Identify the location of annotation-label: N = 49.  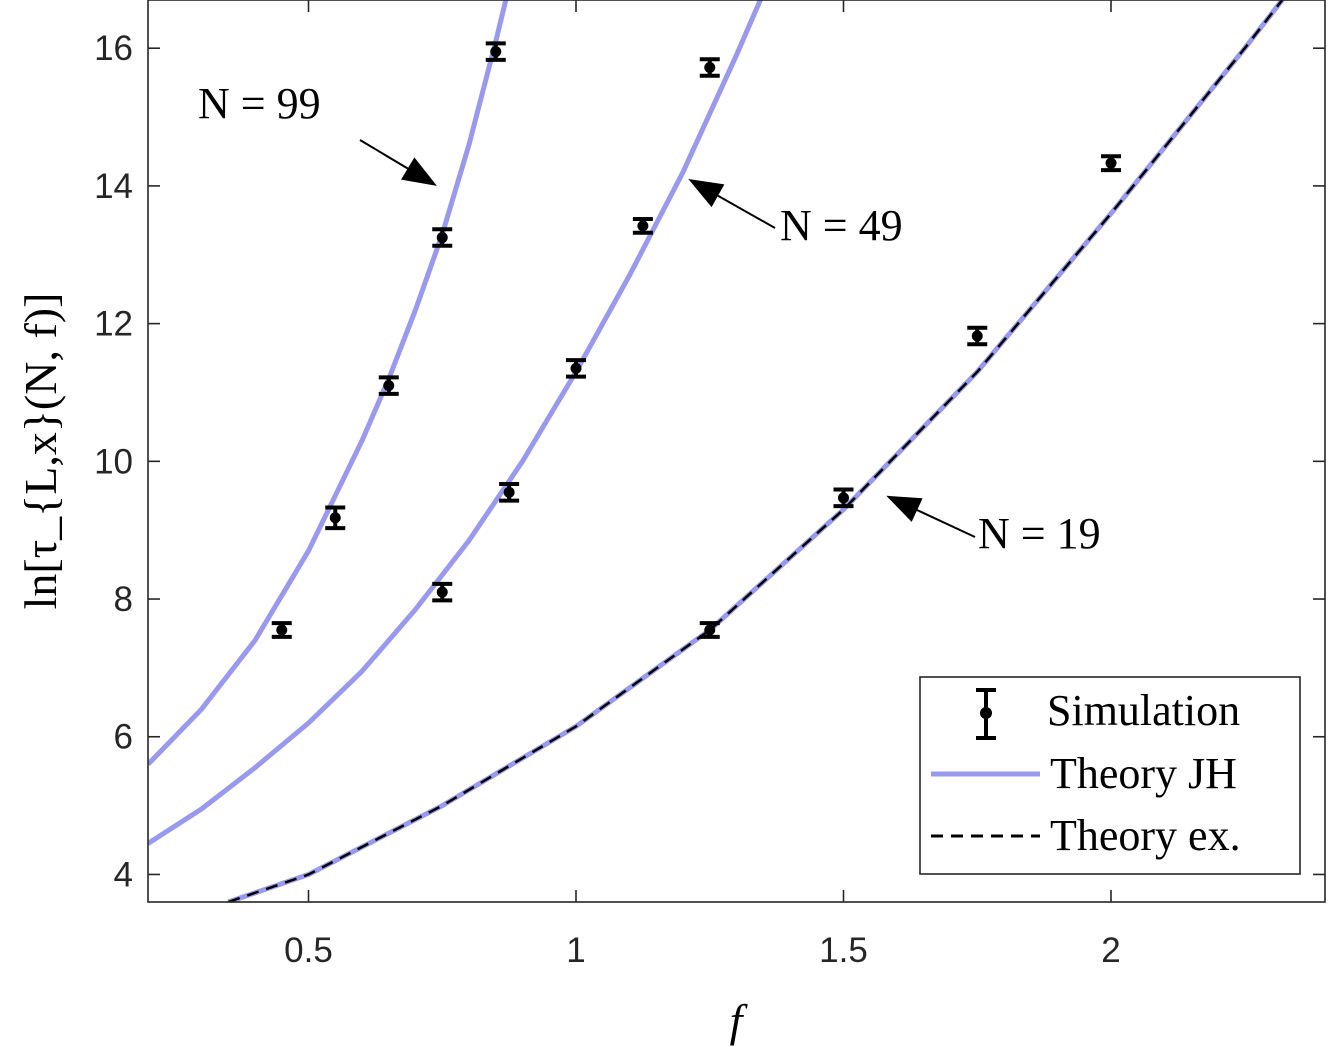
(841, 225).